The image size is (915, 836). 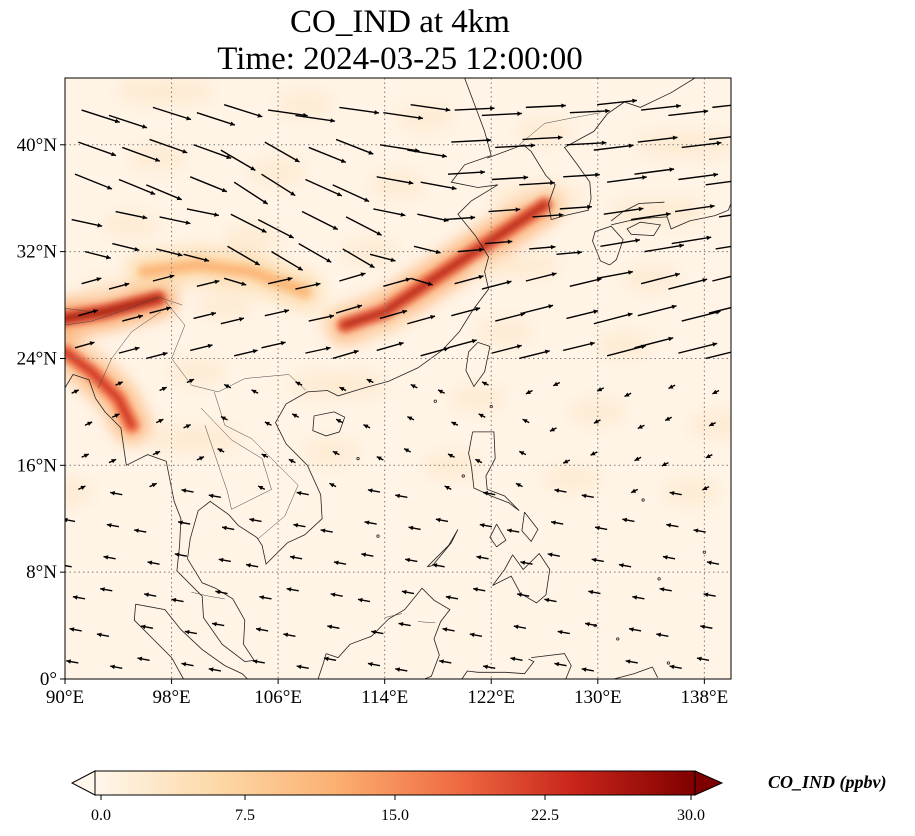 I want to click on colorbar-tick-label: 22.5, so click(x=545, y=815).